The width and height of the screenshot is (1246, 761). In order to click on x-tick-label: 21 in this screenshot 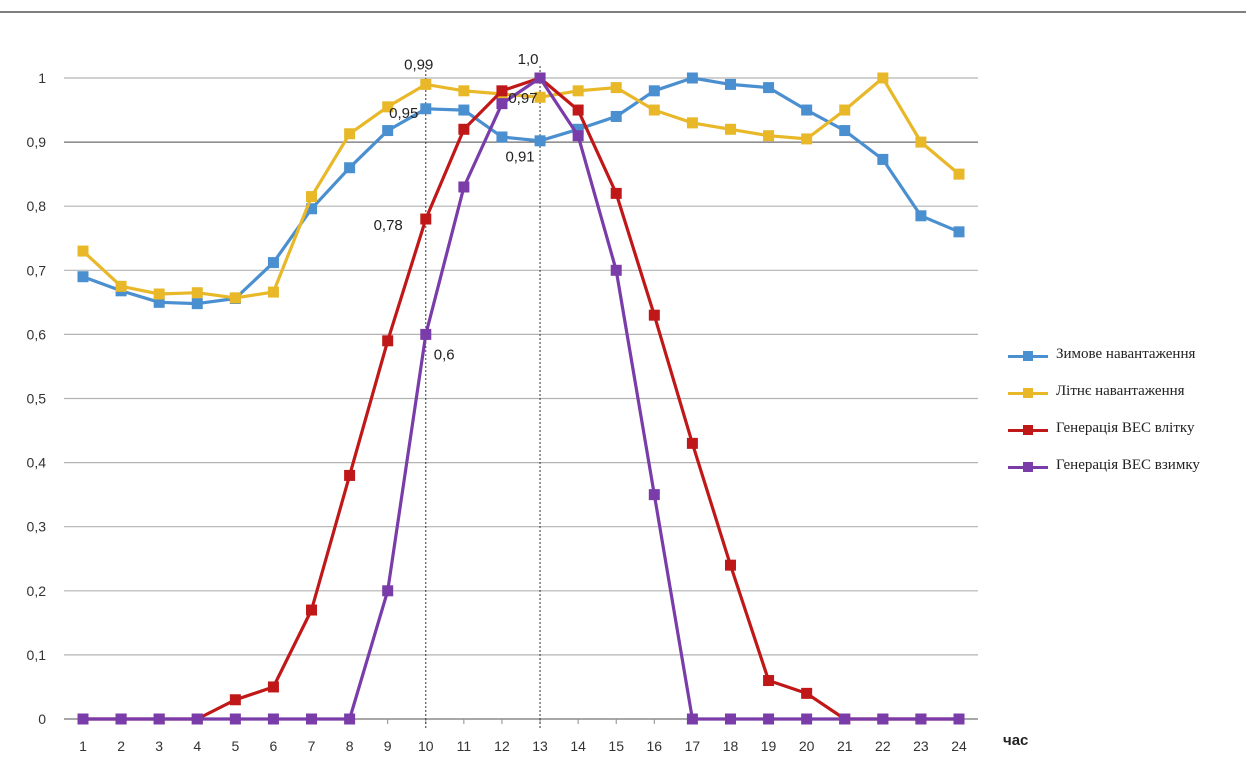, I will do `click(845, 746)`.